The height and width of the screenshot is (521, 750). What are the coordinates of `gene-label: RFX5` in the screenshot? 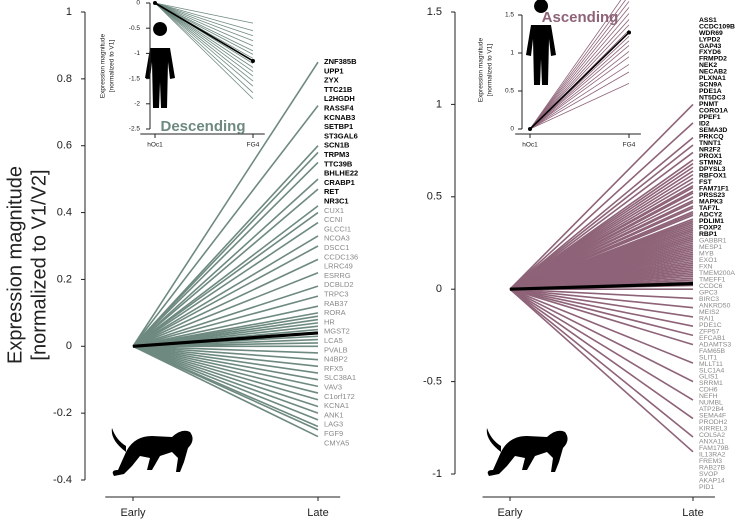 It's located at (333, 368).